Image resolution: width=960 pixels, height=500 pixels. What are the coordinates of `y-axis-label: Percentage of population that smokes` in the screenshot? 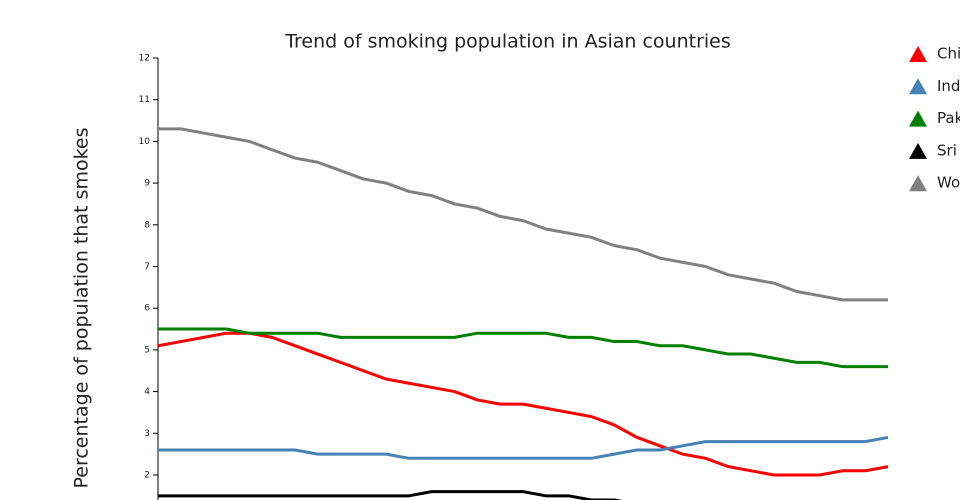 It's located at (82, 308).